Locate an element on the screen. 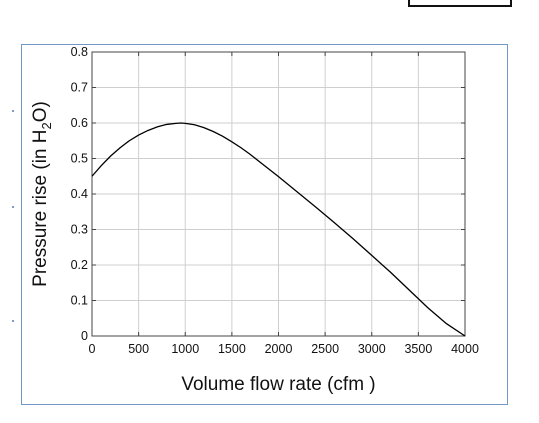  x-tick-label: 2000 is located at coordinates (279, 349).